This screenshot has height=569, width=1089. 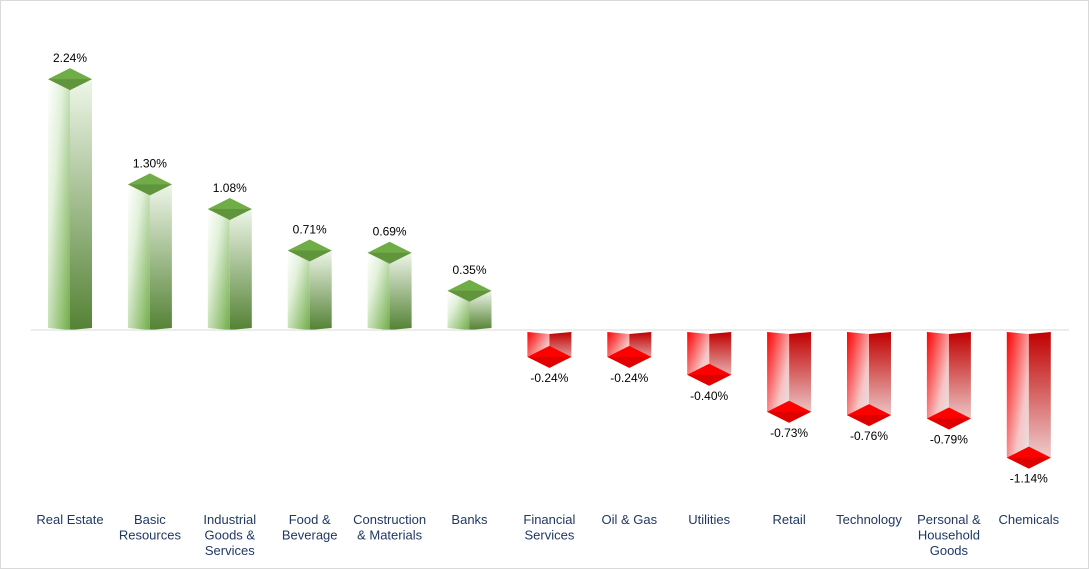 I want to click on category-label-line: Financial, so click(x=549, y=519).